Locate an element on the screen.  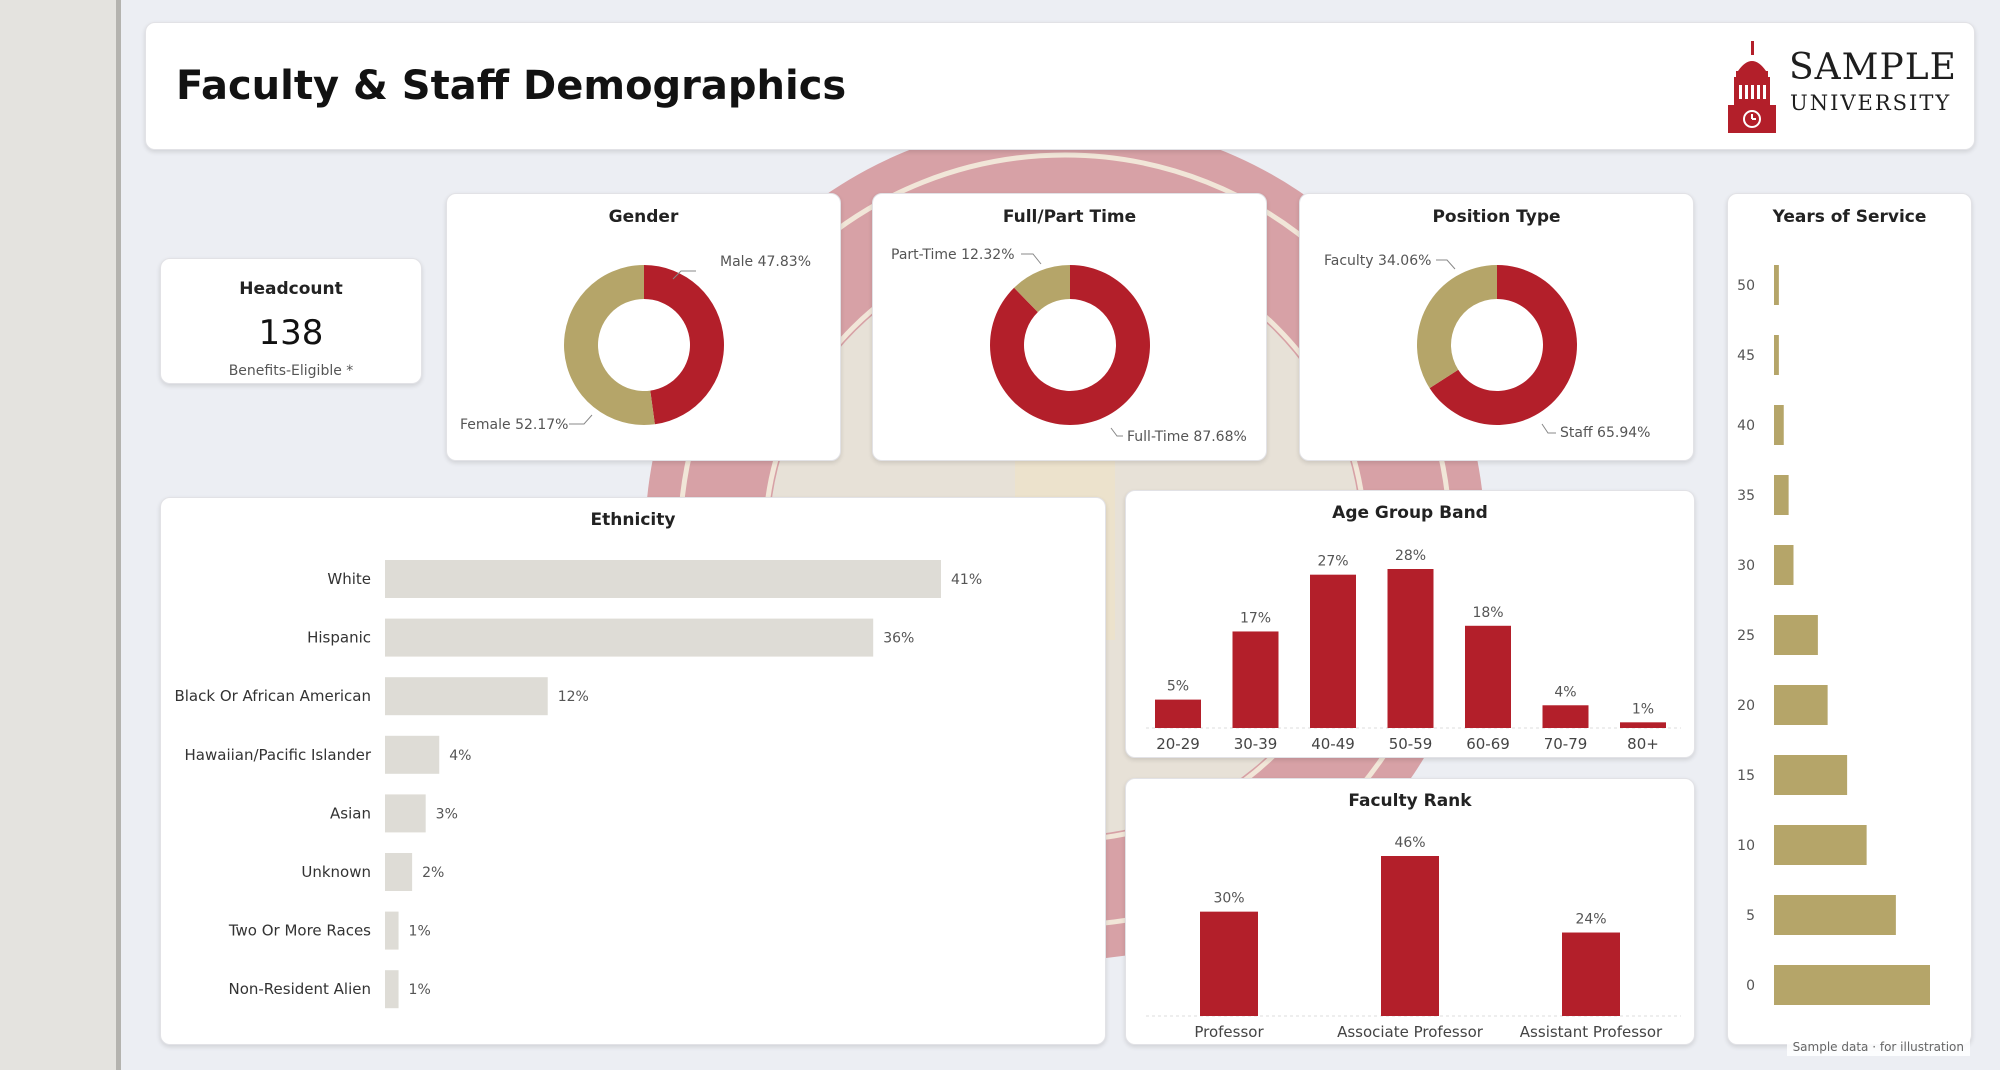
years-category-label: 15 is located at coordinates (1746, 776).